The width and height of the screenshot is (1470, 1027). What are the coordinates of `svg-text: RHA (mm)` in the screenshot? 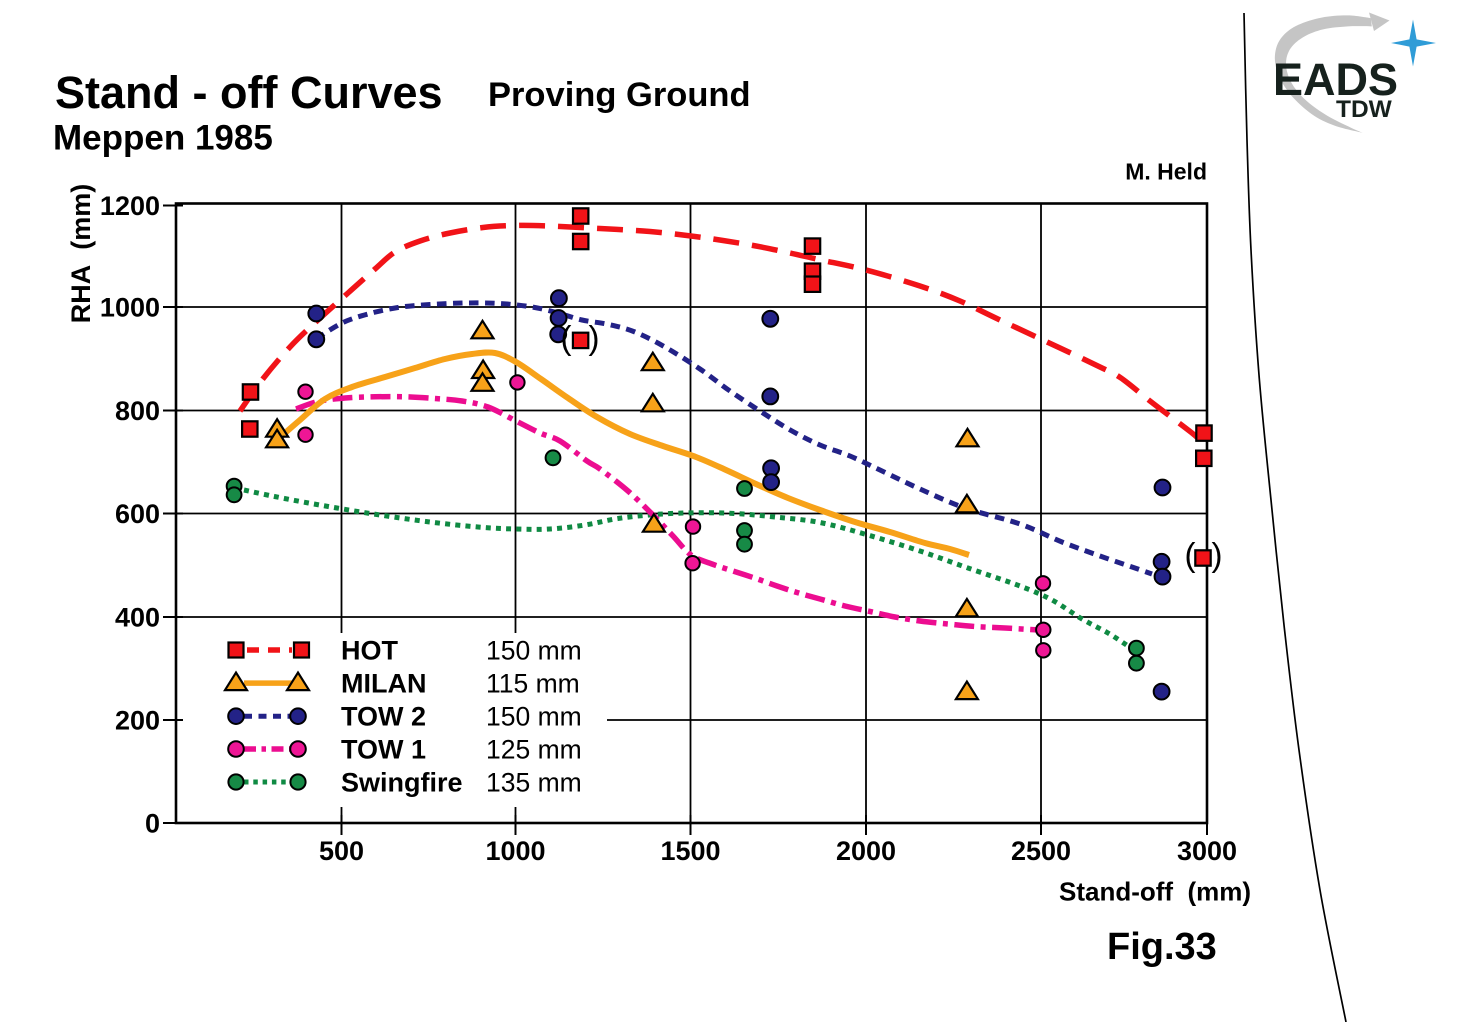 It's located at (81, 254).